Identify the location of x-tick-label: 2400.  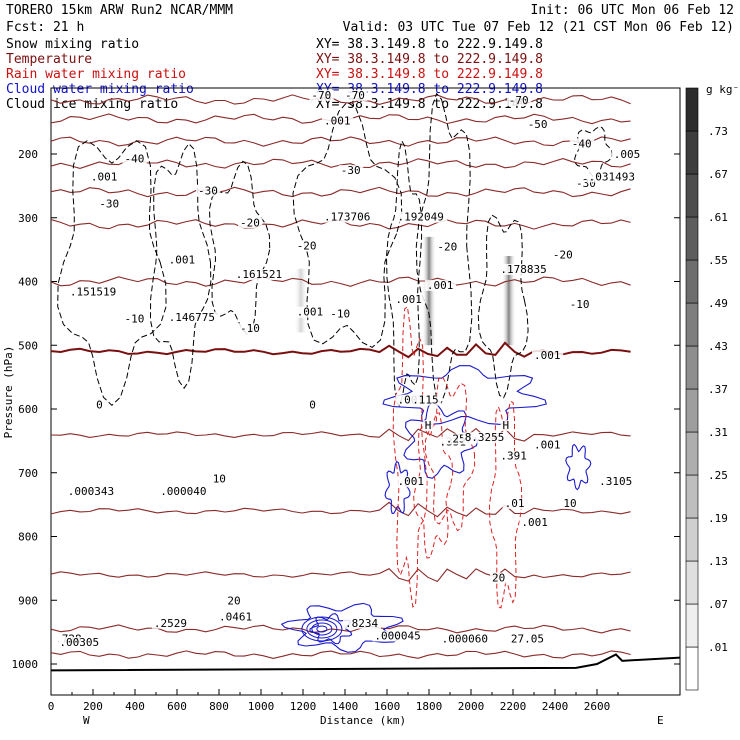
(555, 706).